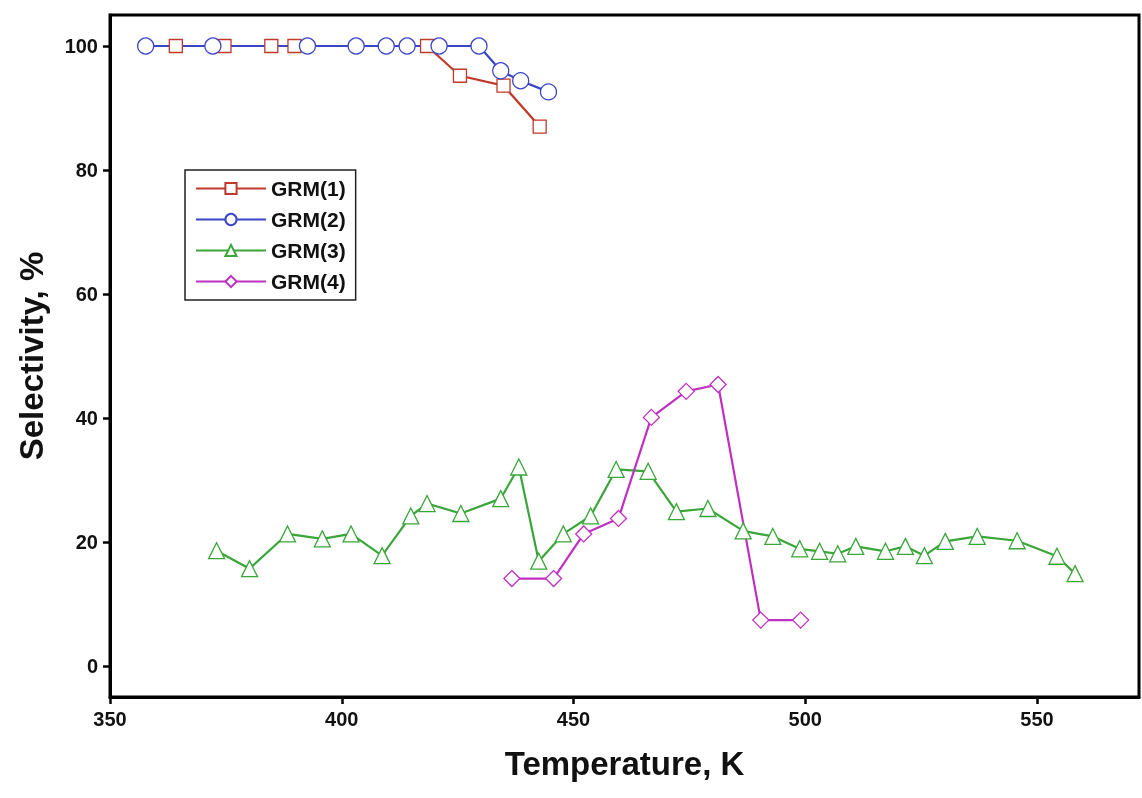  What do you see at coordinates (342, 719) in the screenshot?
I see `x-tick-label: 400` at bounding box center [342, 719].